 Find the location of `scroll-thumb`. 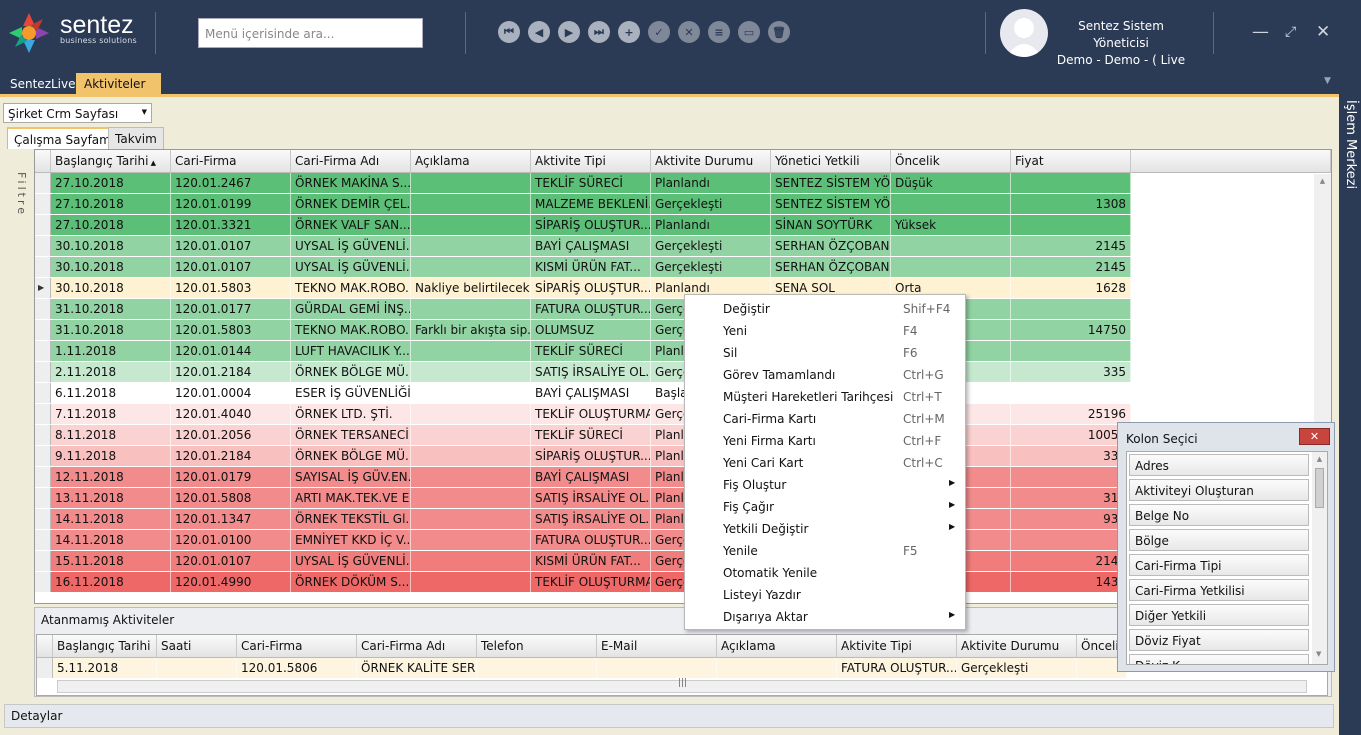

scroll-thumb is located at coordinates (1319, 488).